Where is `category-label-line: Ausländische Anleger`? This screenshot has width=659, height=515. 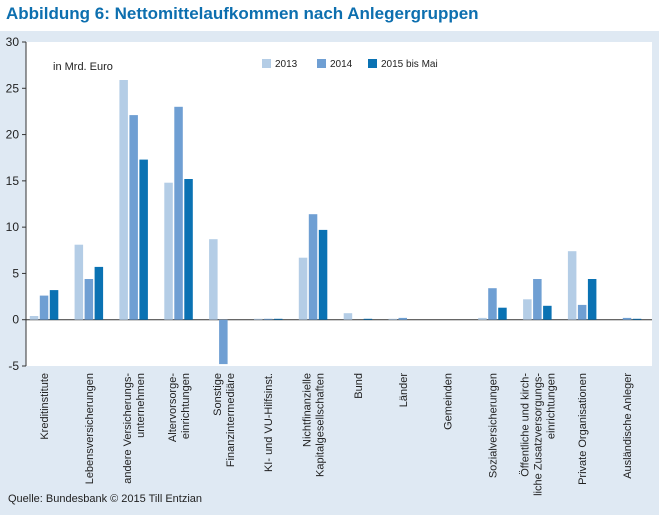 category-label-line: Ausländische Anleger is located at coordinates (628, 426).